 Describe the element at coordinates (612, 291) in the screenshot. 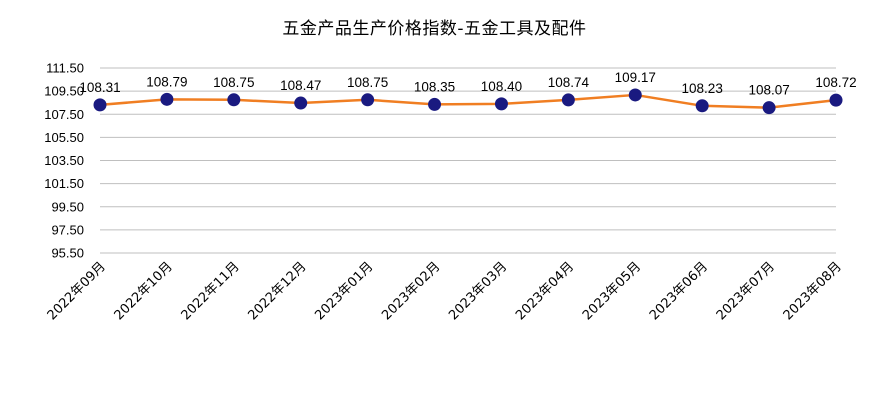

I see `x-tick-label: 2023年05月` at that location.